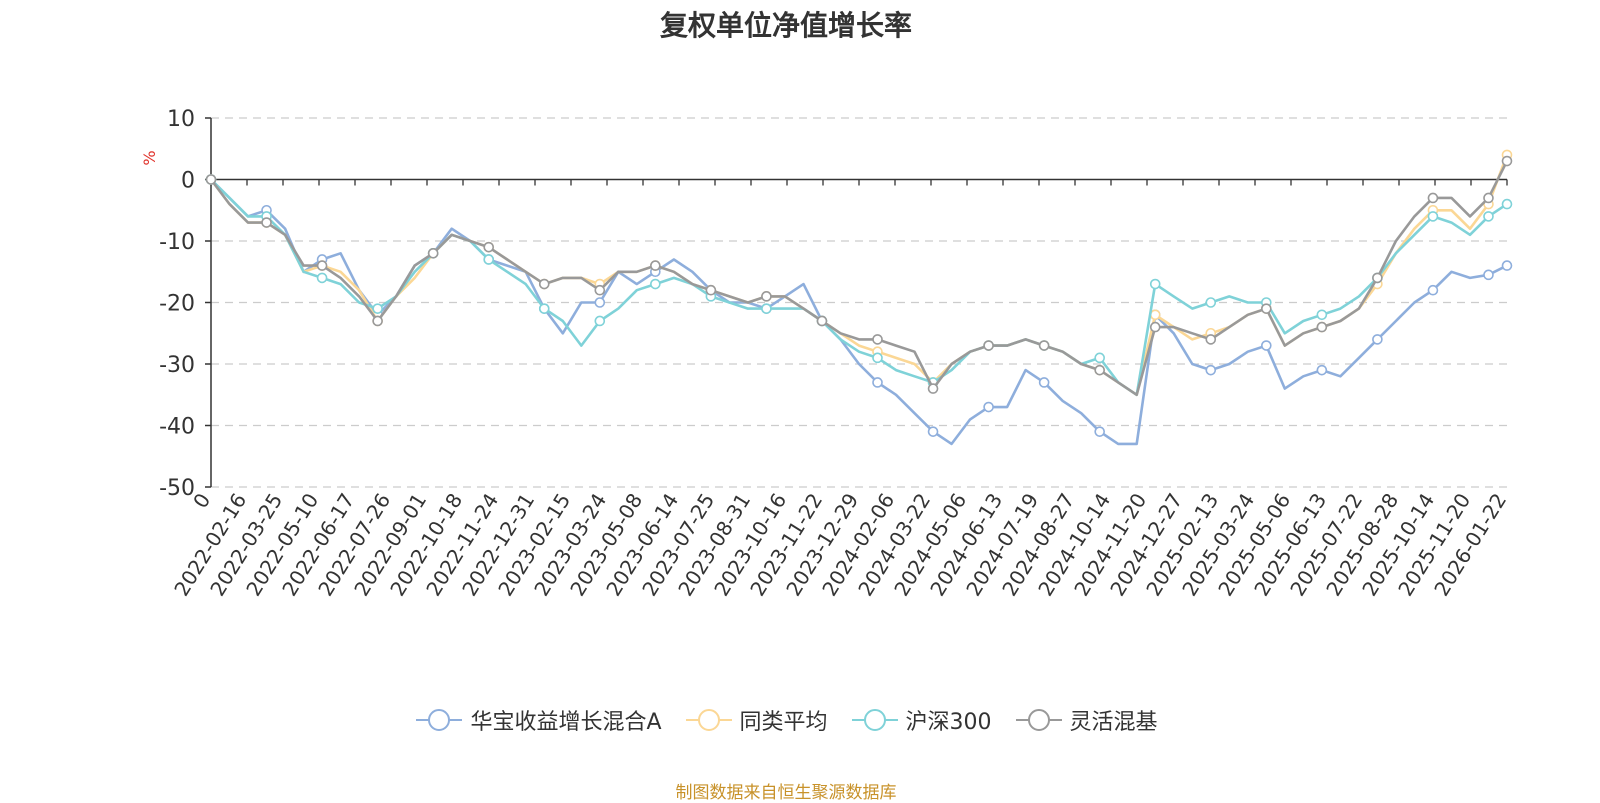  Describe the element at coordinates (201, 501) in the screenshot. I see `x-tick-label: 0` at that location.